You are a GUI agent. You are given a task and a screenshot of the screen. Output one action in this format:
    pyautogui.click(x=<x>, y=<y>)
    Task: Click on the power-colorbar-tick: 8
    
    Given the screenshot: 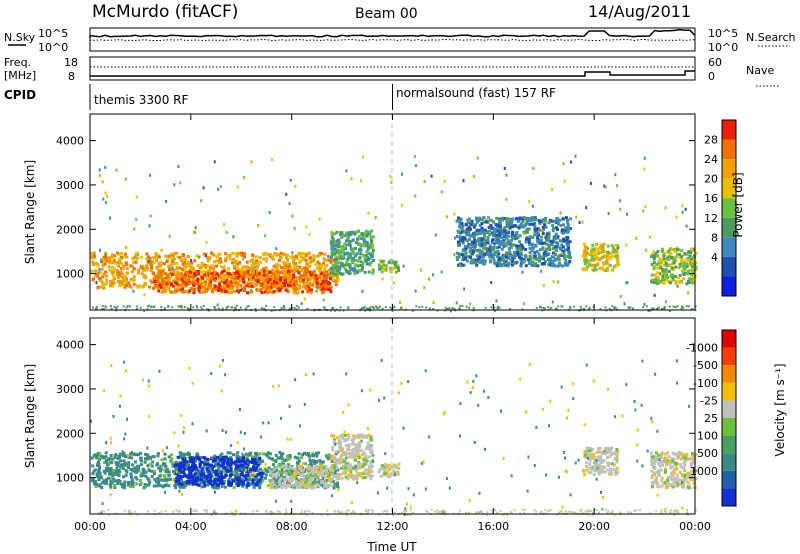 What is the action you would take?
    pyautogui.click(x=714, y=237)
    